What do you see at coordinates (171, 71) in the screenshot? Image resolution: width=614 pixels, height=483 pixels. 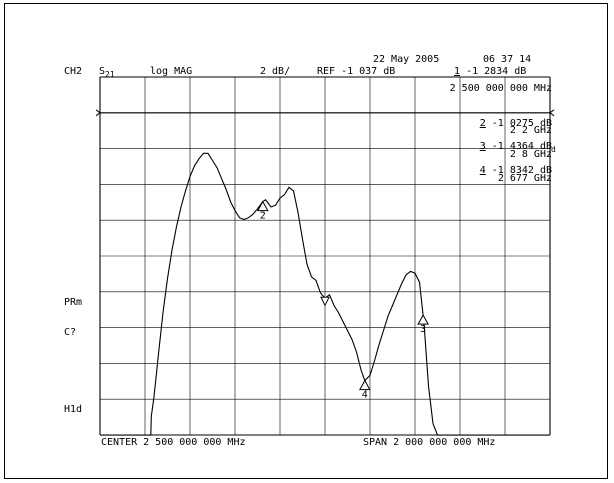 I see `format-label: log MAG` at bounding box center [171, 71].